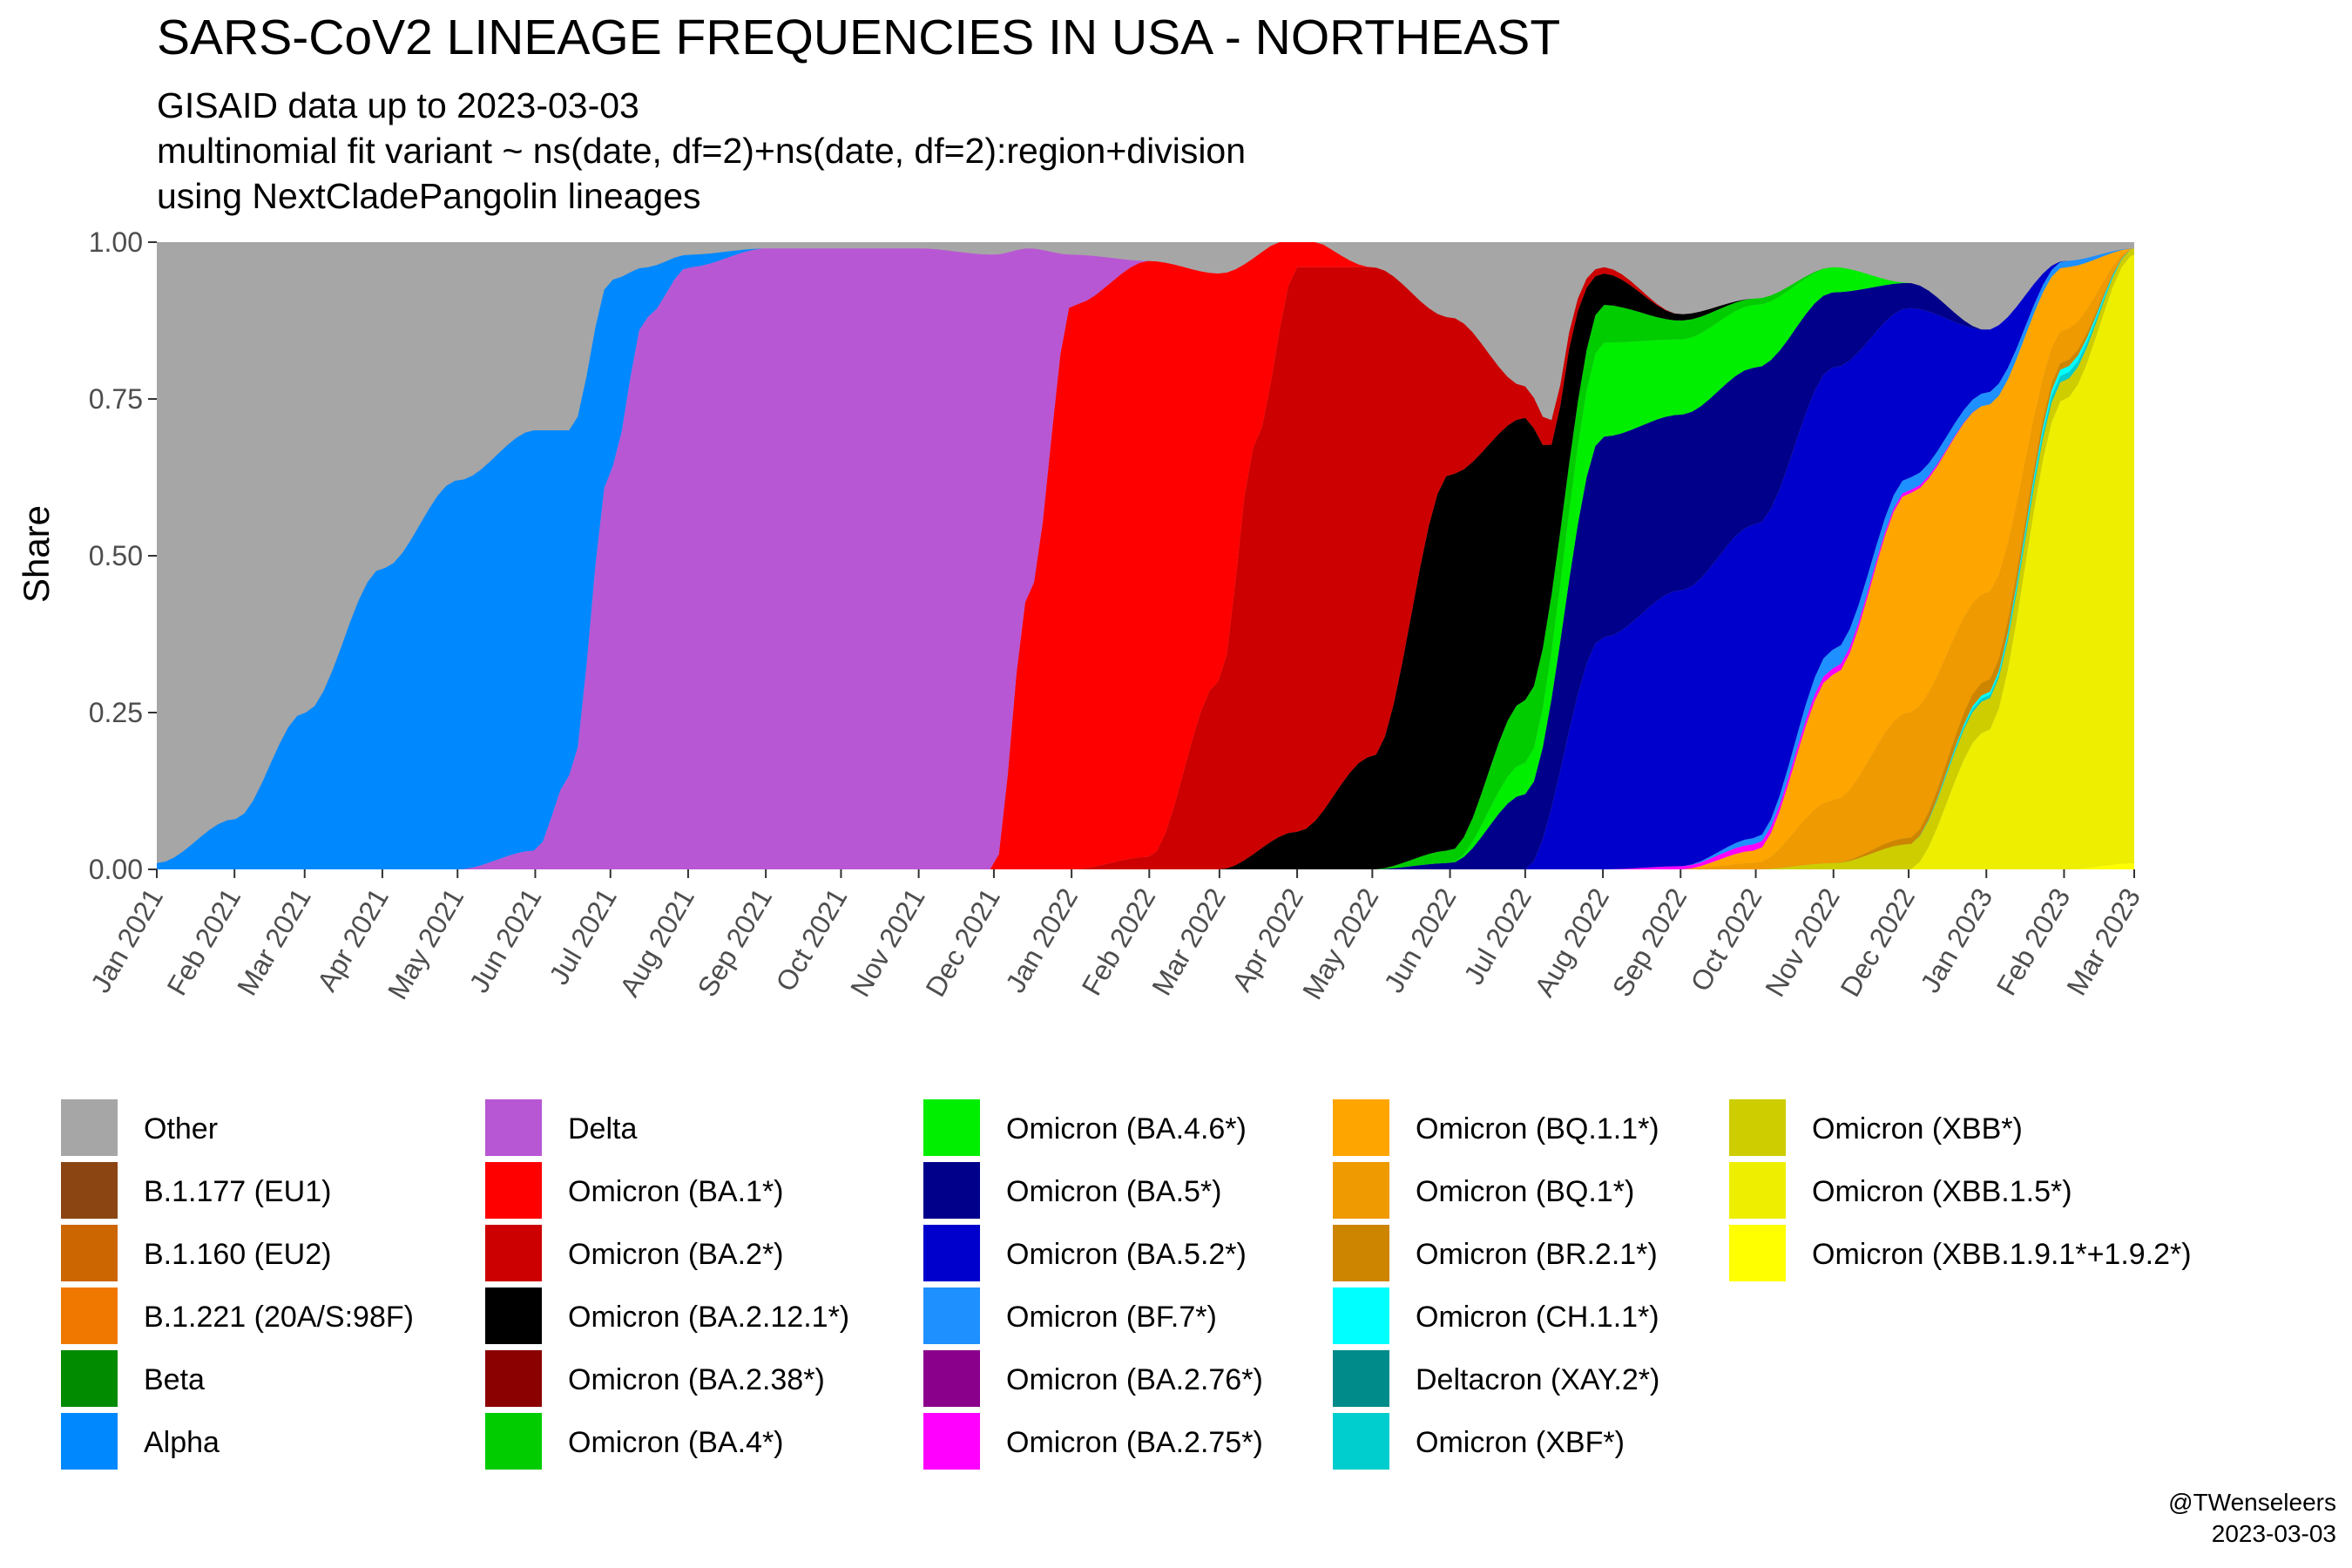  What do you see at coordinates (1114, 1191) in the screenshot?
I see `legend-label-omicron-ba-5: Omicron (BA.5*)` at bounding box center [1114, 1191].